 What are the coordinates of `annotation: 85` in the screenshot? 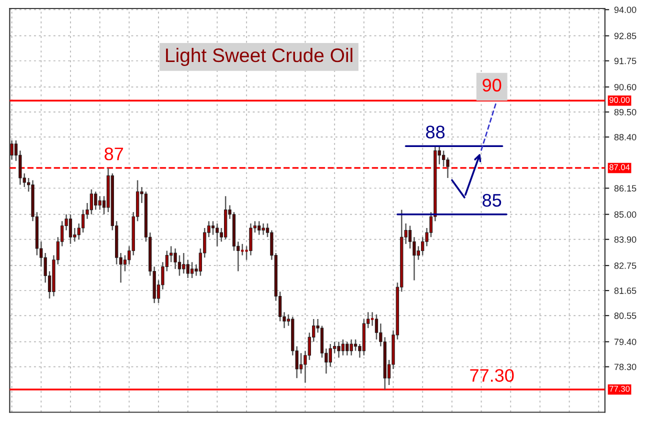 It's located at (492, 200).